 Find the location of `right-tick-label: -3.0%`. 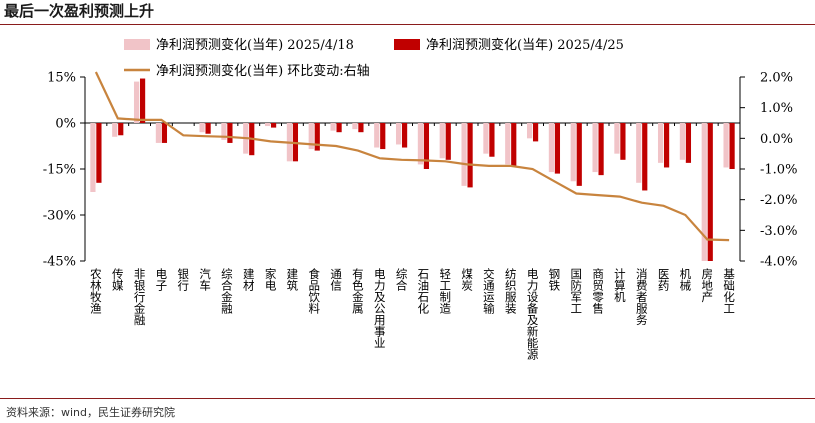

right-tick-label: -3.0% is located at coordinates (778, 231).